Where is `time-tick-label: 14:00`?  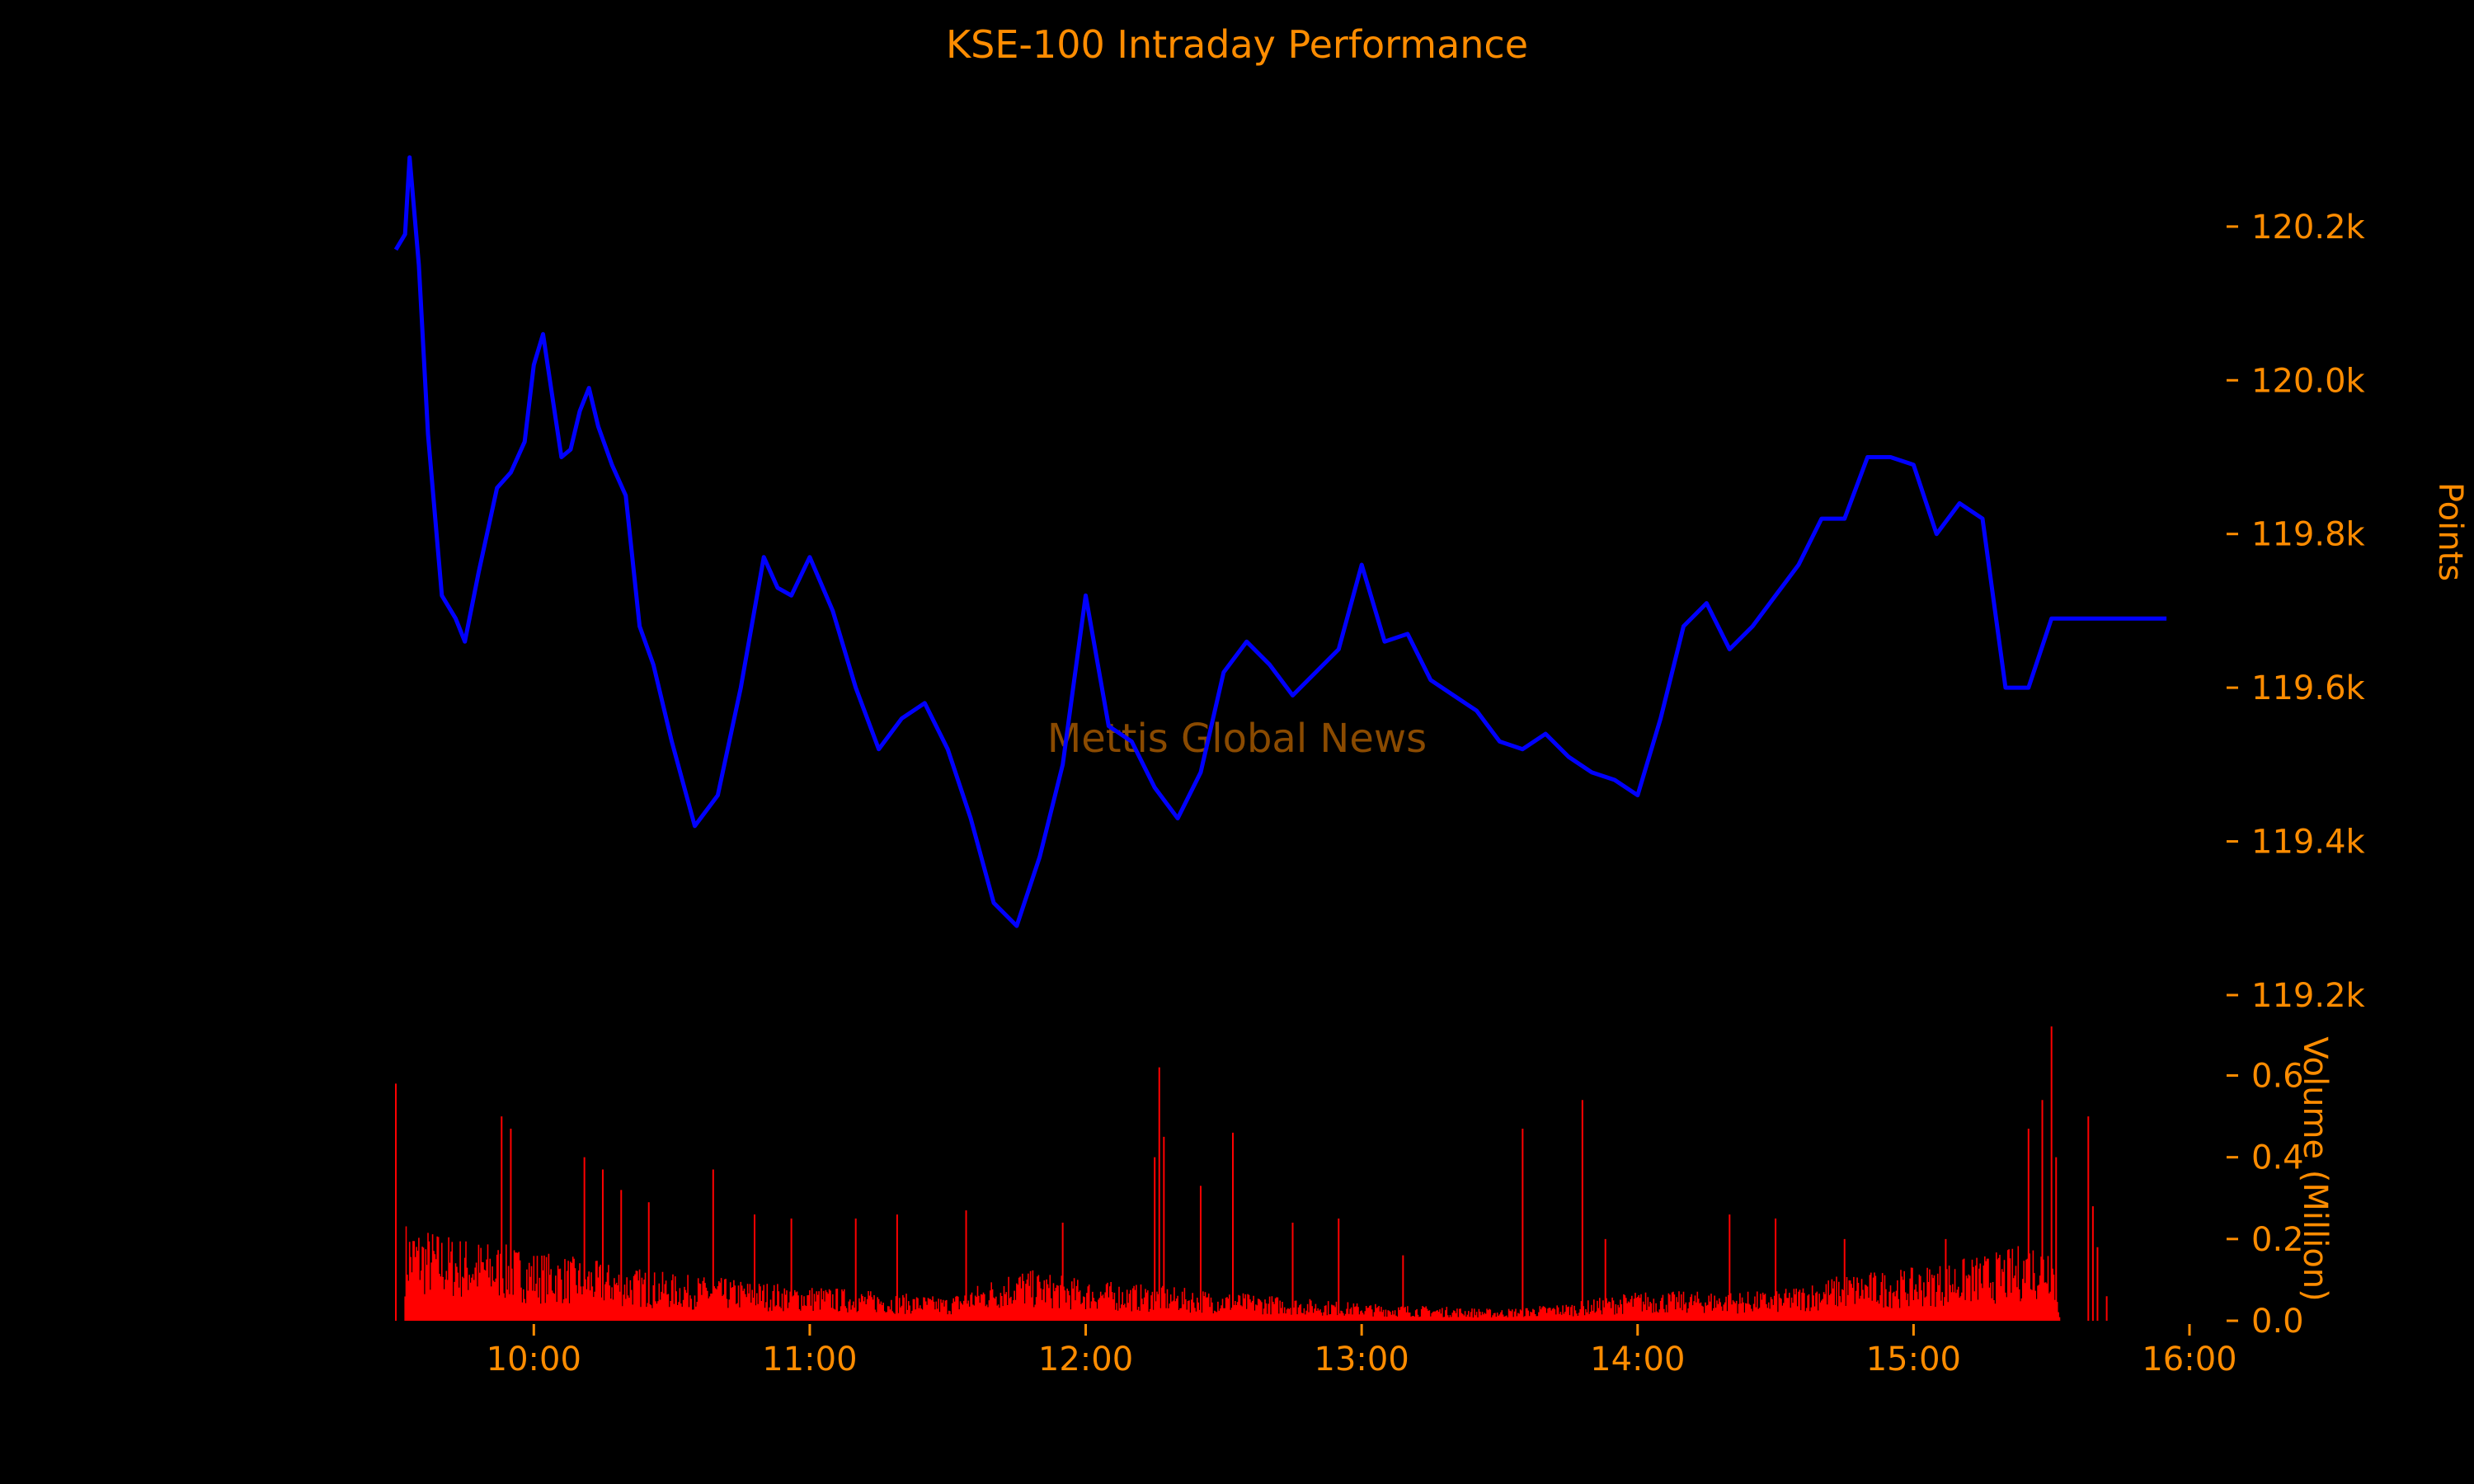 time-tick-label: 14:00 is located at coordinates (1637, 1359).